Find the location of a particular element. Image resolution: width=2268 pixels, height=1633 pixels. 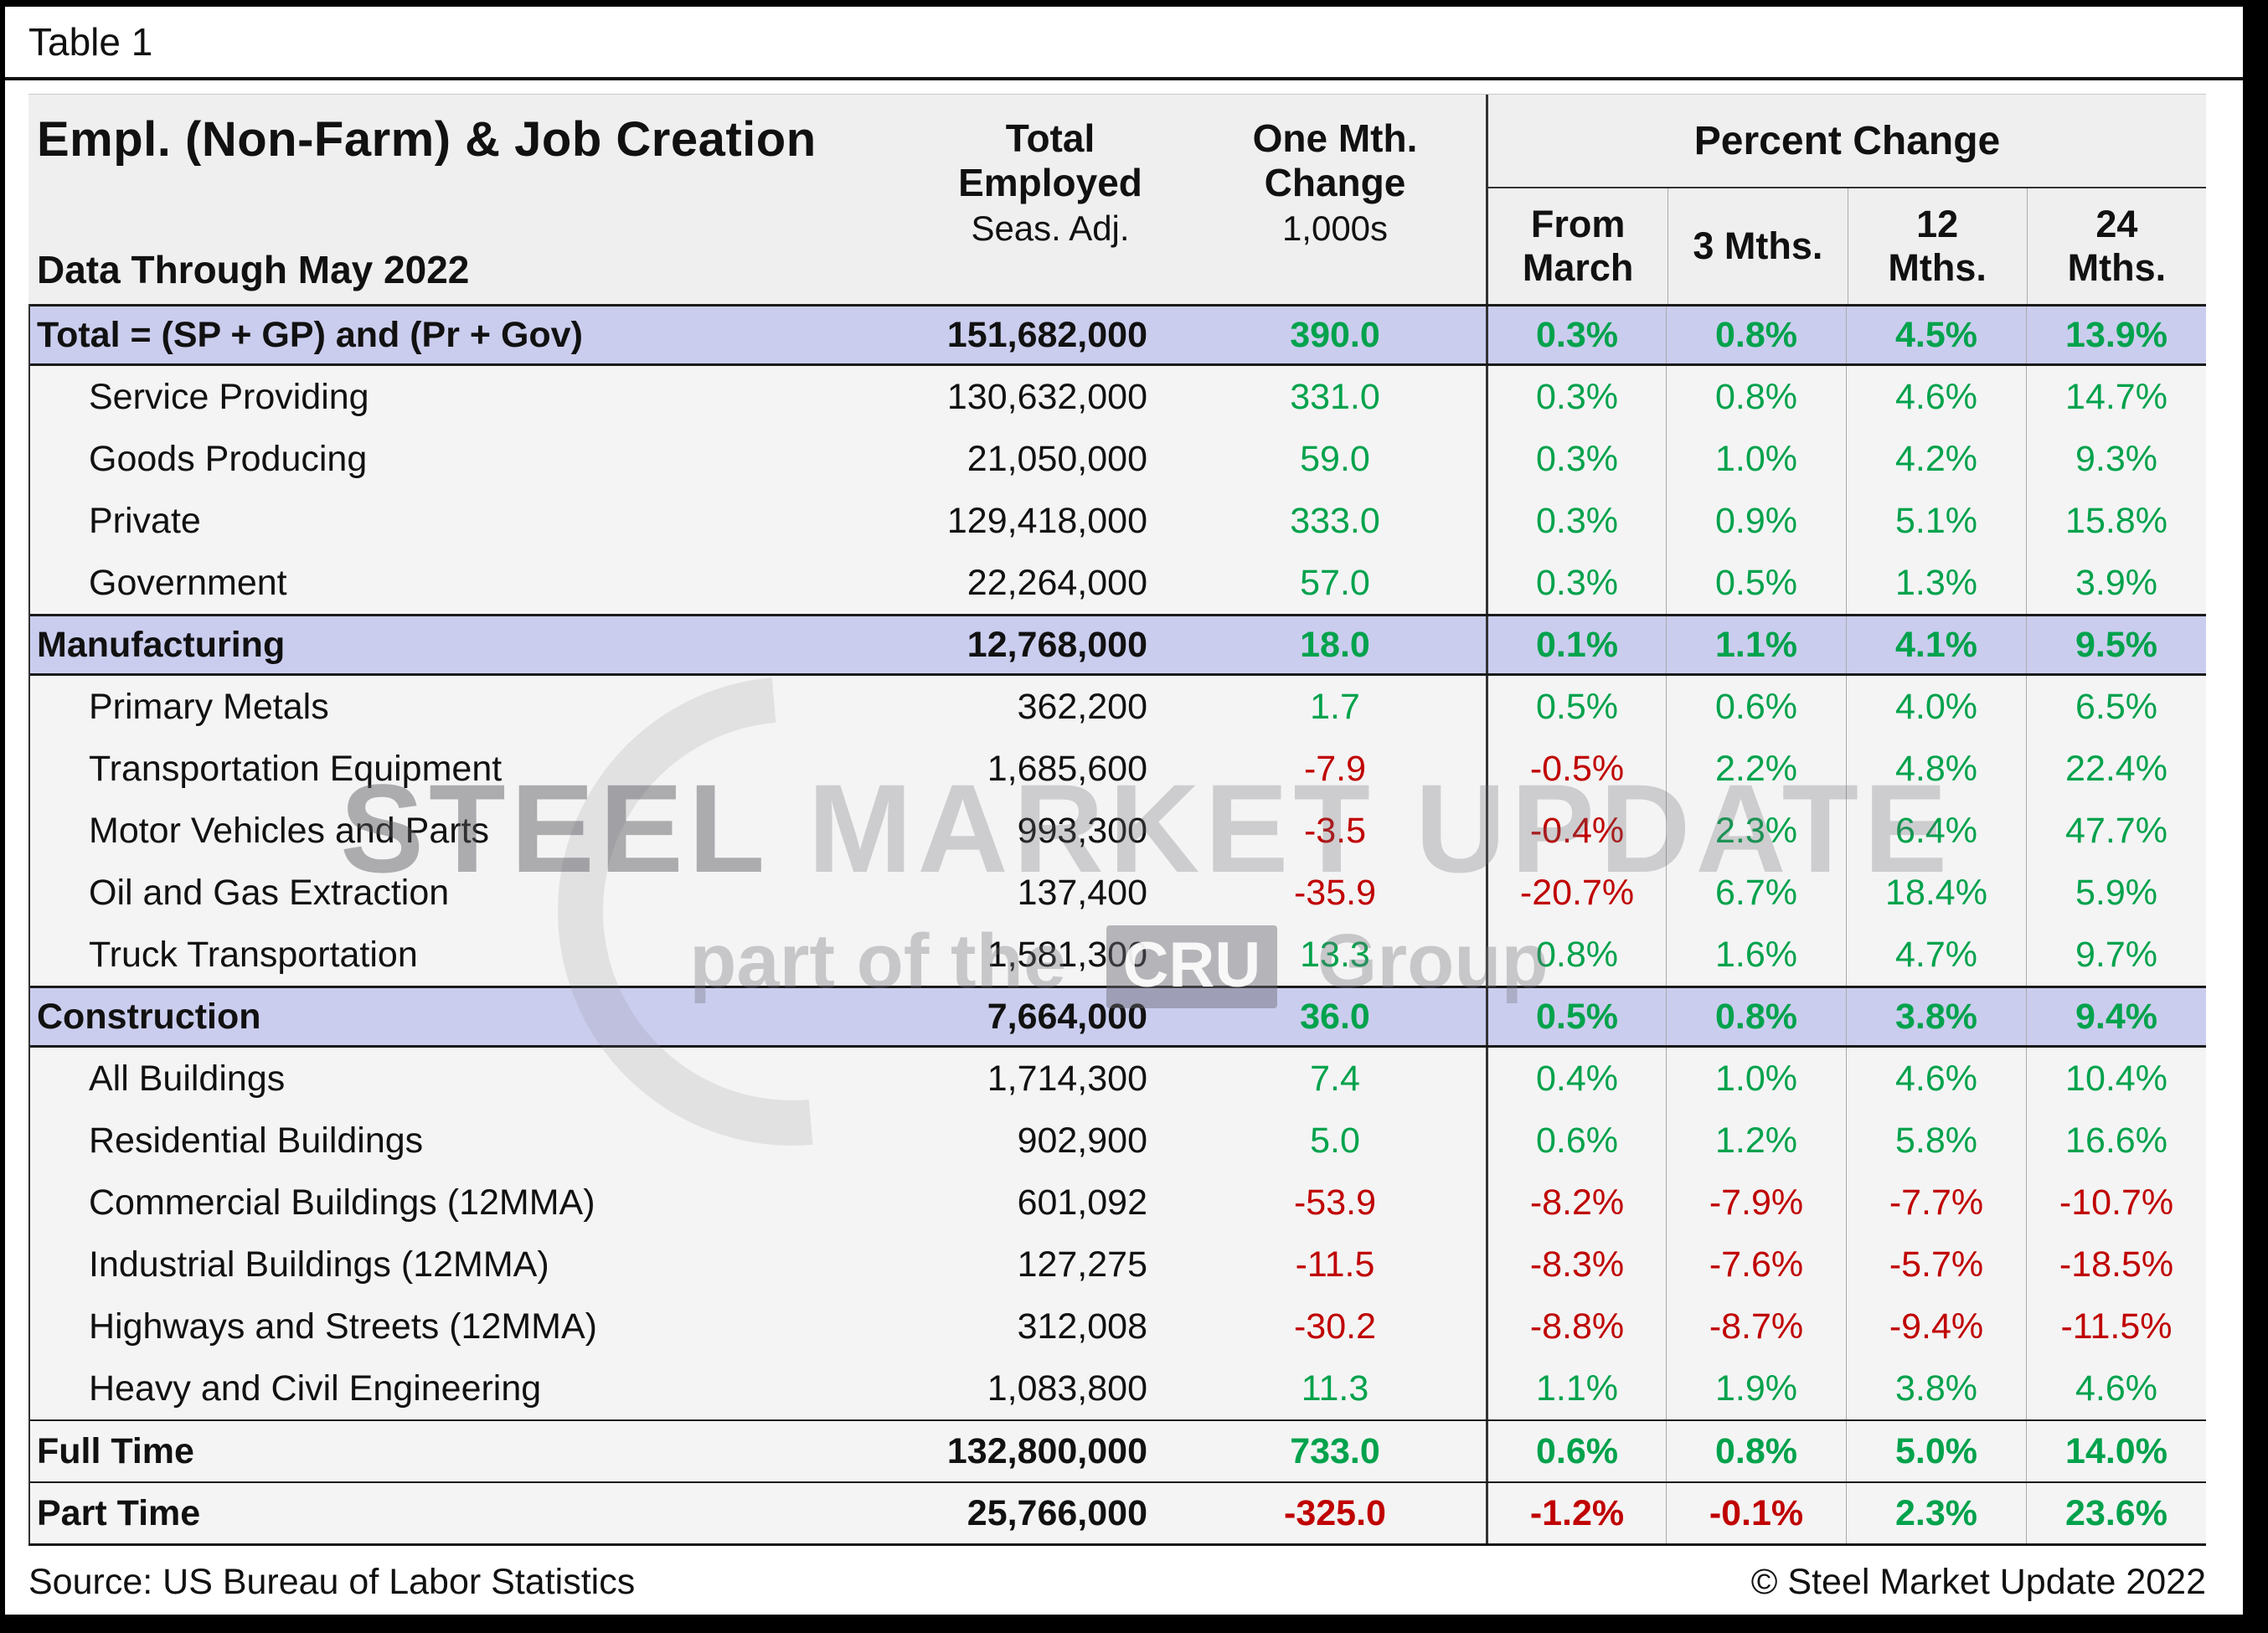

change-value: 59.0 is located at coordinates (1335, 458).